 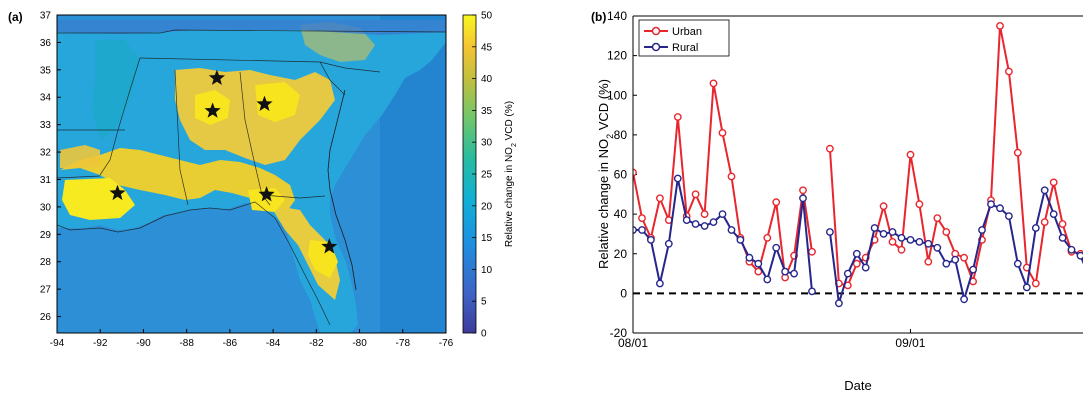 I want to click on line-y-axis: -20 0 20 40 60 80 100 120 140, so click(x=622, y=174).